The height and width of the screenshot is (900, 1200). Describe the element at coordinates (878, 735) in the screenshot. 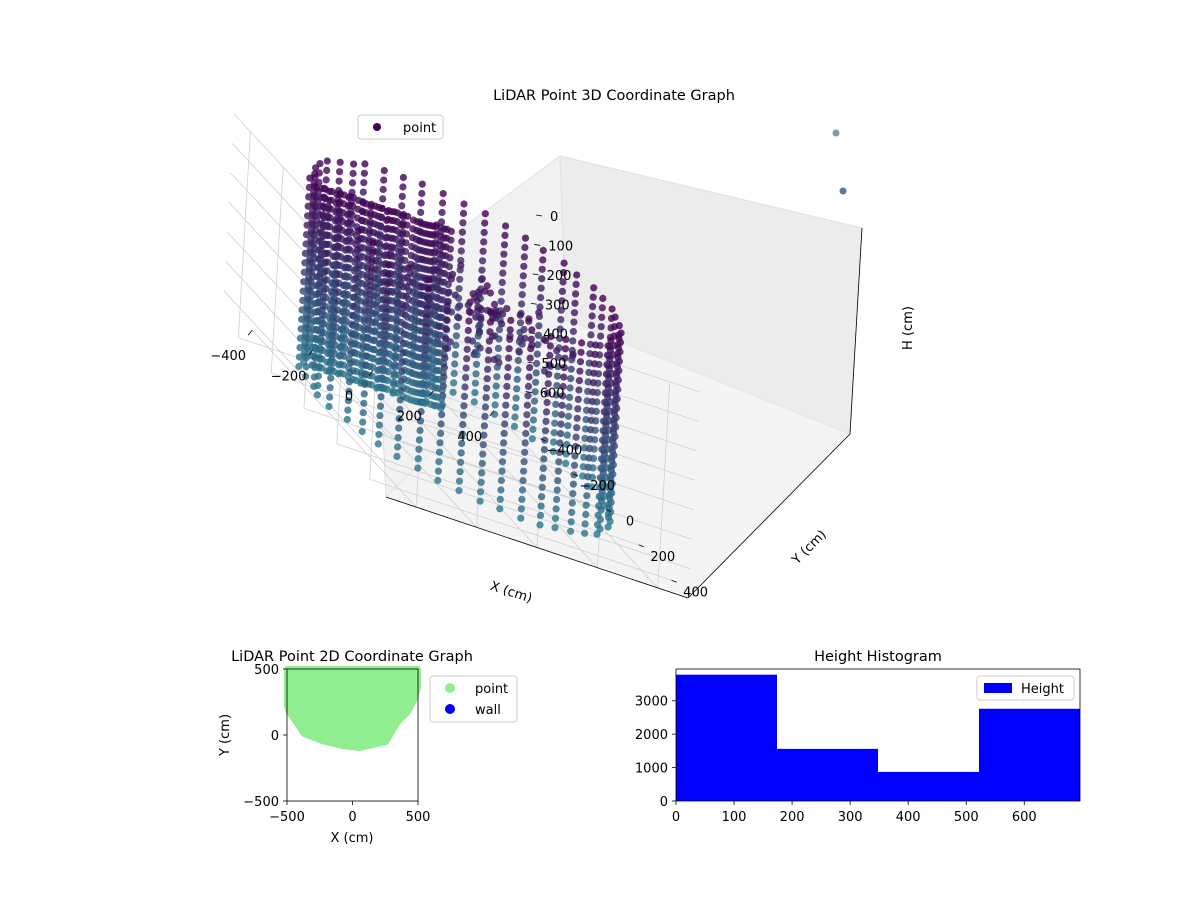

I see `histogram-frame` at that location.